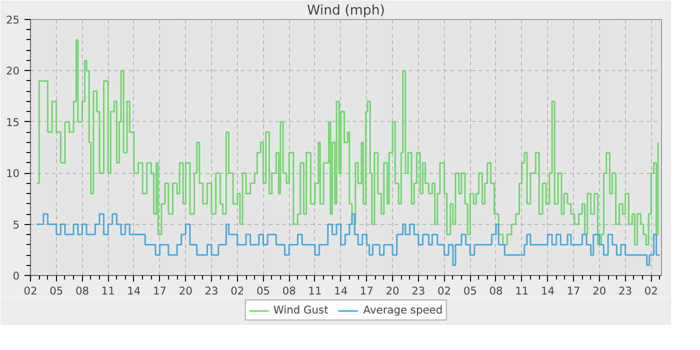 The height and width of the screenshot is (350, 700). Describe the element at coordinates (403, 310) in the screenshot. I see `legend-label: Average speed` at that location.